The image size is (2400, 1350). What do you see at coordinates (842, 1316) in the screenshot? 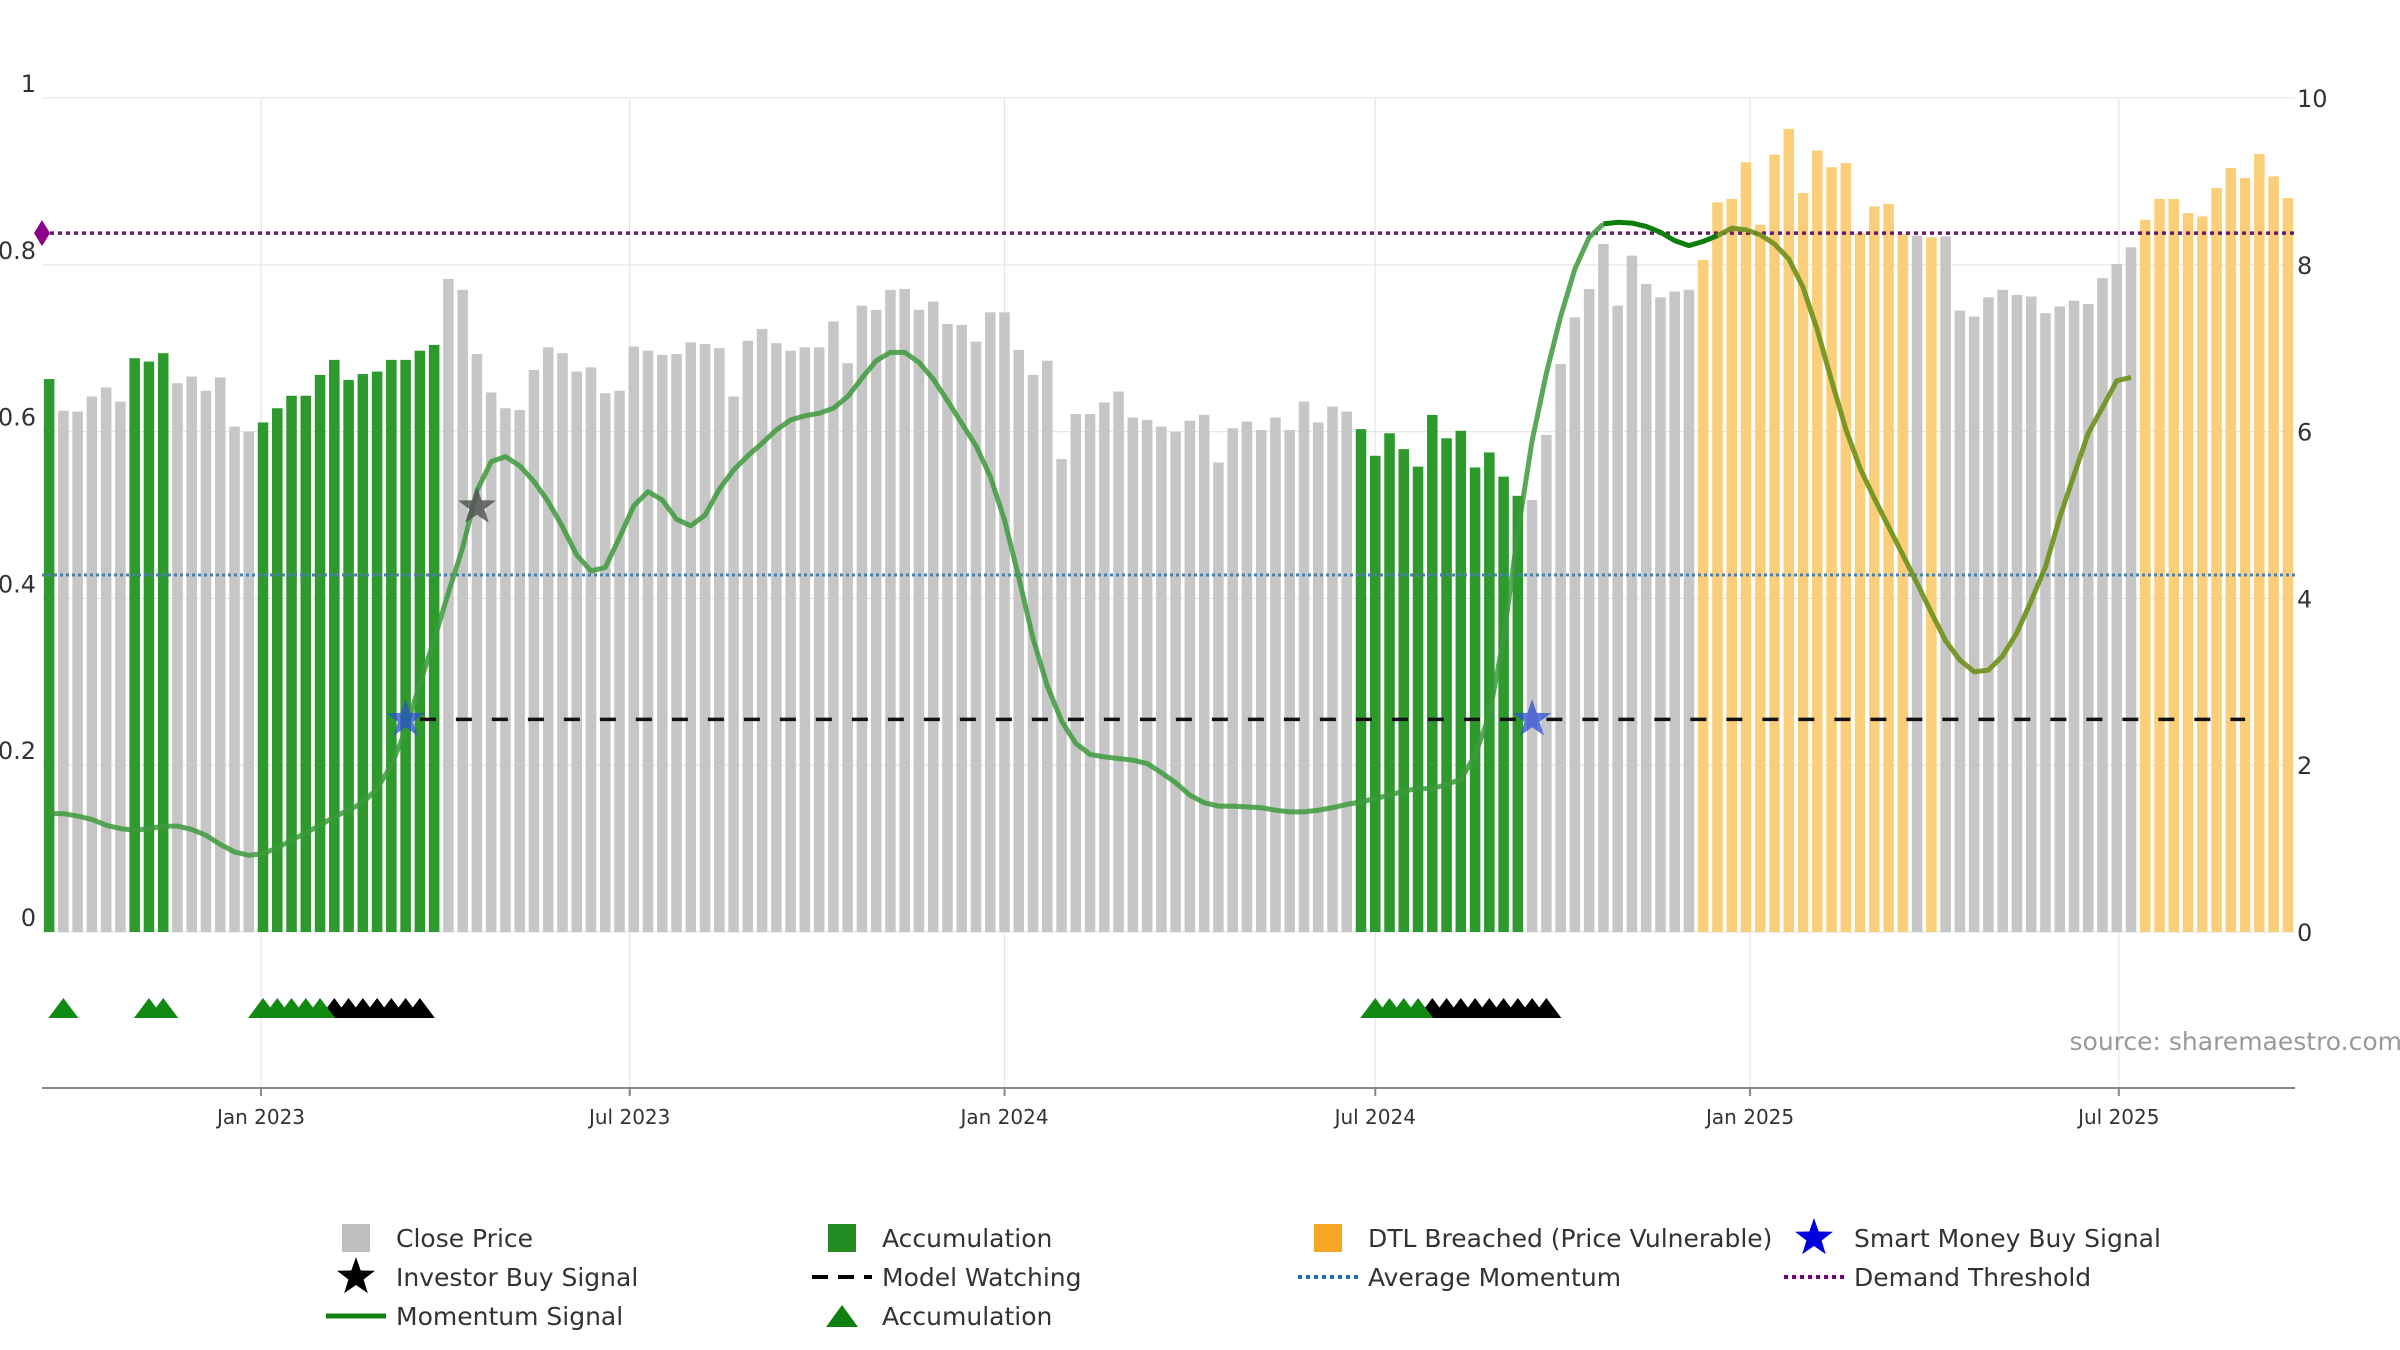
I see `legend-triangle-swatch` at bounding box center [842, 1316].